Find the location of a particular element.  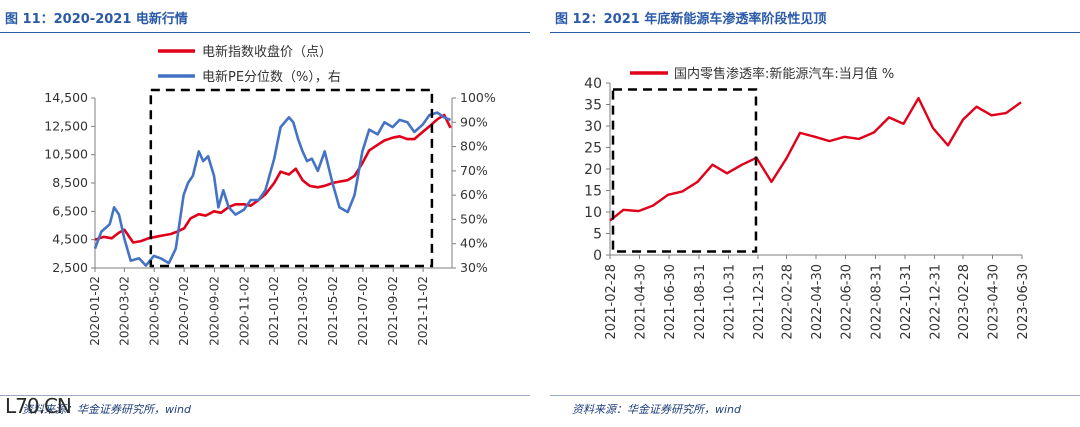

series-pe-percentile-line is located at coordinates (272, 189).